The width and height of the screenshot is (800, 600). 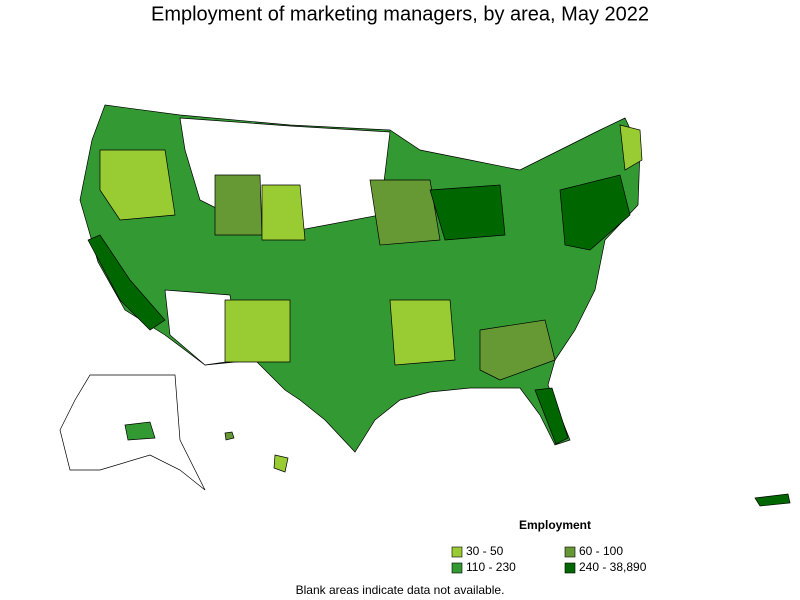 I want to click on region-light-maine, so click(x=631, y=147).